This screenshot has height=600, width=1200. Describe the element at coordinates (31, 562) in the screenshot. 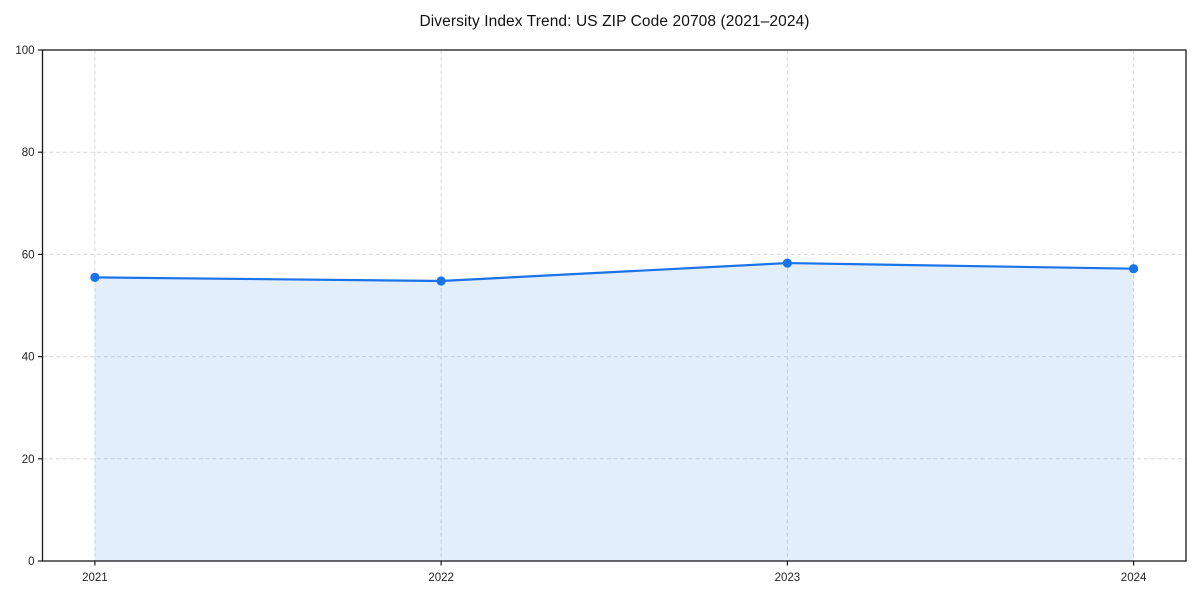

I see `y-tick-label: 0` at that location.